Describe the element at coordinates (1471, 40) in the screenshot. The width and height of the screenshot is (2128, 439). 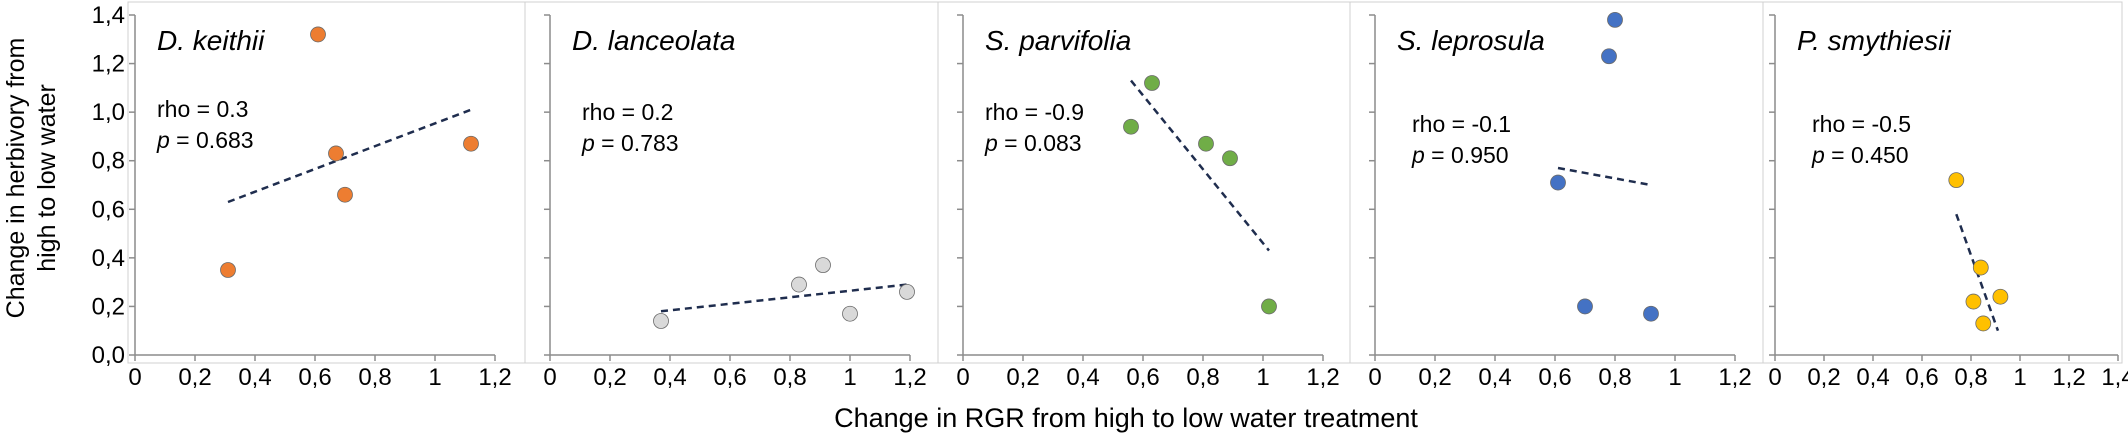
I see `panel-title: S. leprosula` at that location.